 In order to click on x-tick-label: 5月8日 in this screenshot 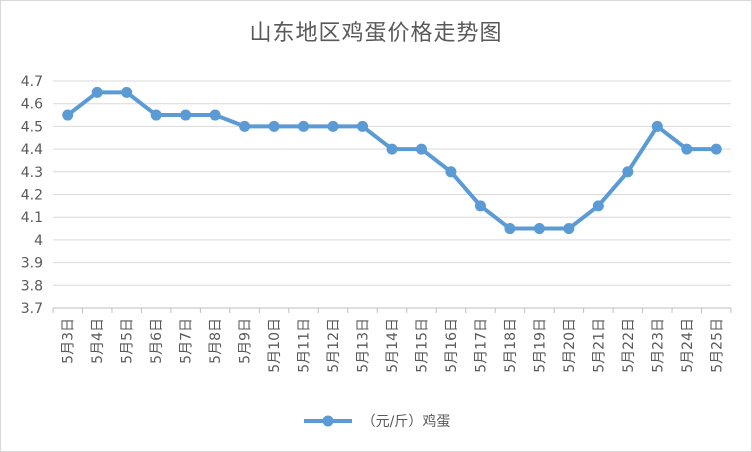, I will do `click(216, 341)`.